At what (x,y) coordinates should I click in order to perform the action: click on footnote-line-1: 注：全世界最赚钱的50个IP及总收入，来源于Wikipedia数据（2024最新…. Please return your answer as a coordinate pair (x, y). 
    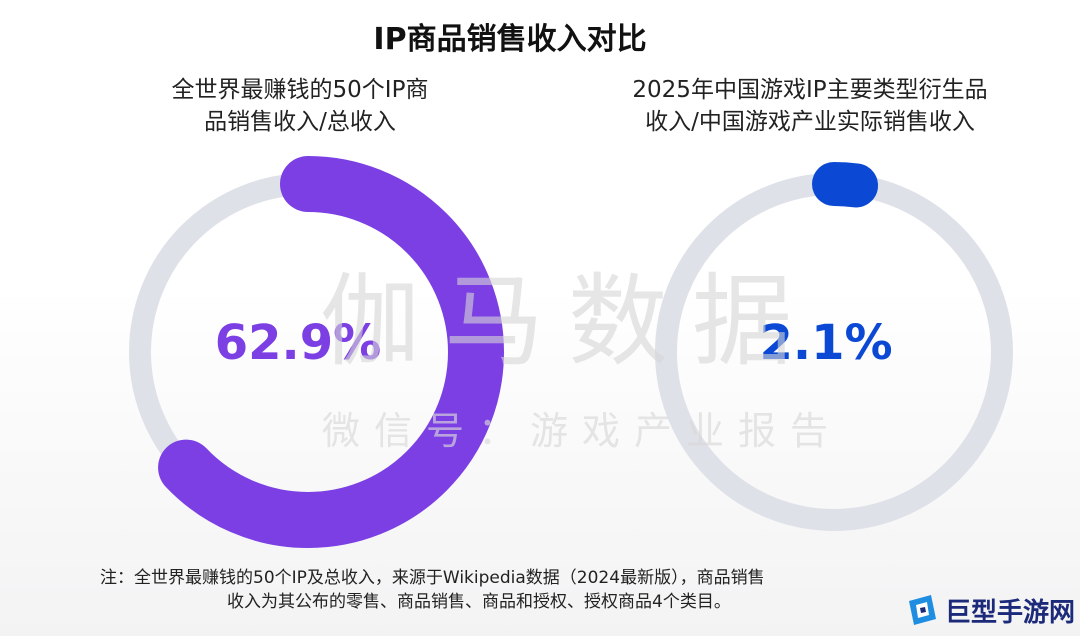
    Looking at the image, I should click on (432, 578).